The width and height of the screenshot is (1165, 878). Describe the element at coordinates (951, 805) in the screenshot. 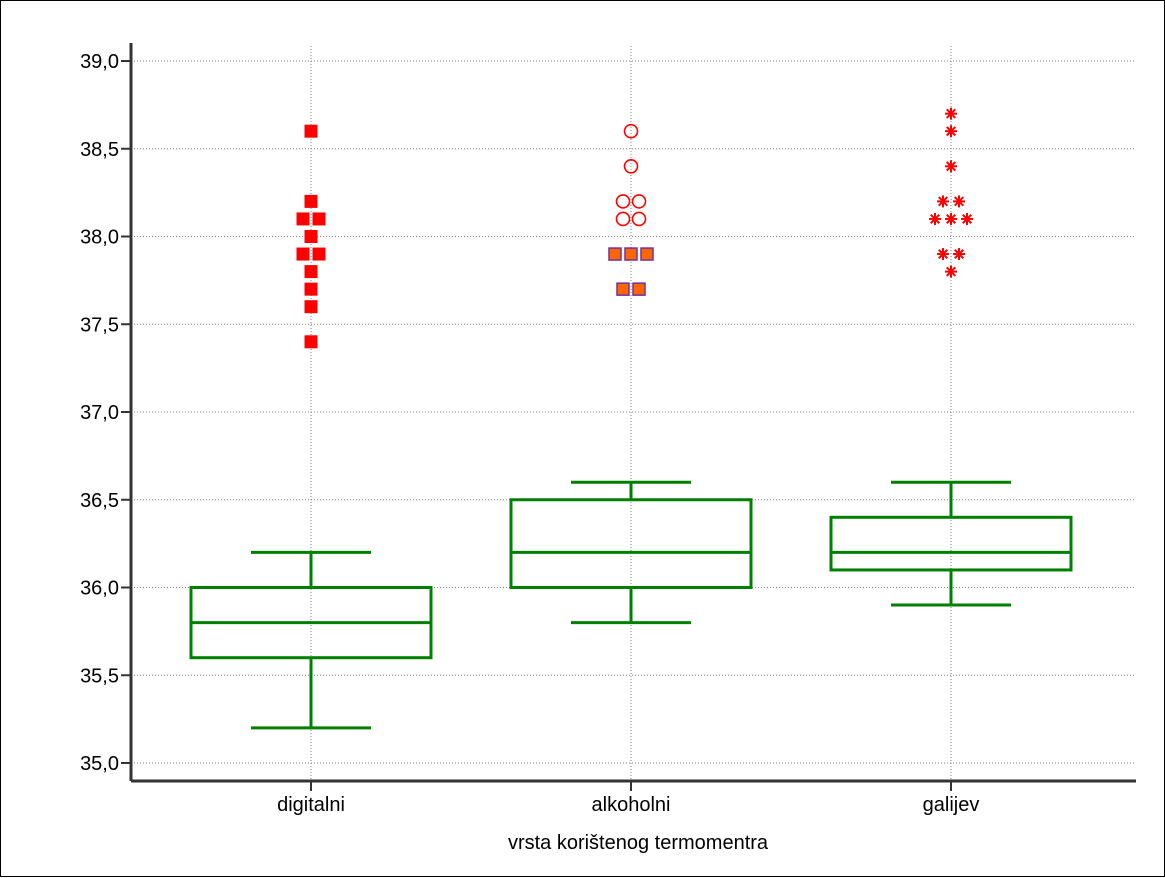

I see `x-tick-label: galijev` at that location.